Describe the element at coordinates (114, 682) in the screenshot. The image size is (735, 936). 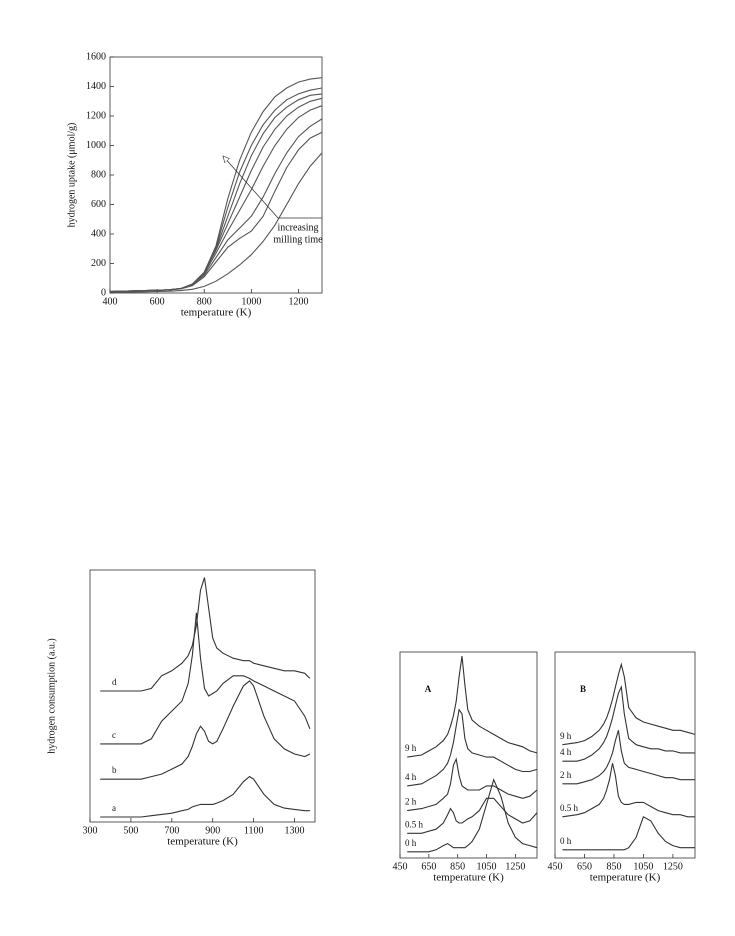
I see `curve-label: d` at that location.